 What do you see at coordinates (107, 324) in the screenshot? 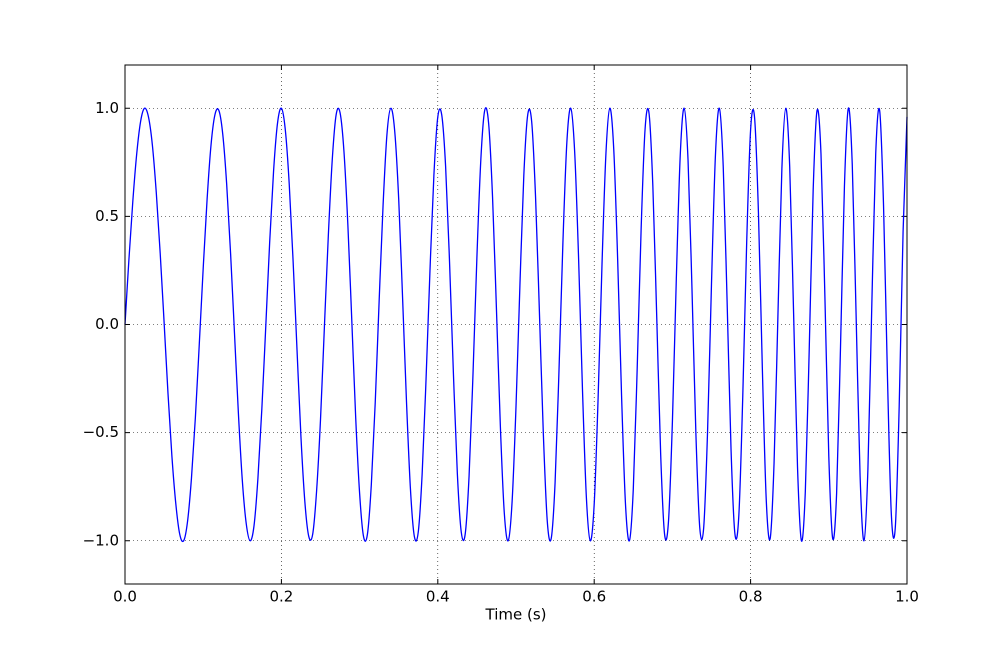
I see `y-tick-label: 0.0` at bounding box center [107, 324].